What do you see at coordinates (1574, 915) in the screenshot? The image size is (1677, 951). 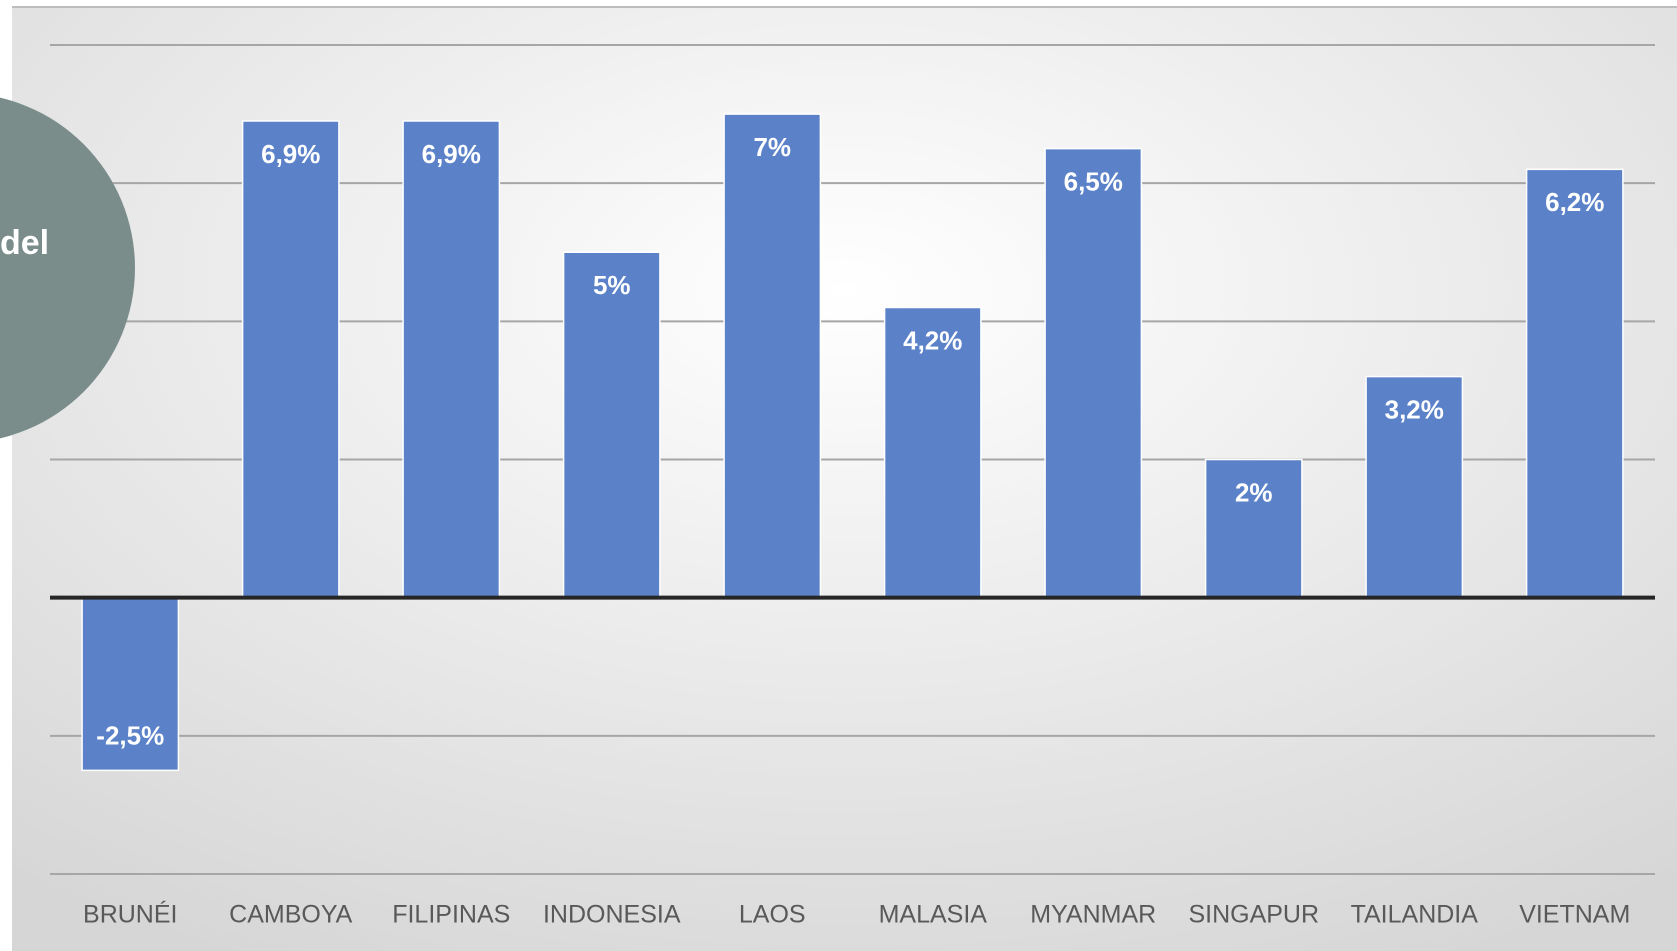 I see `x-tick-label: VIETNAM` at bounding box center [1574, 915].